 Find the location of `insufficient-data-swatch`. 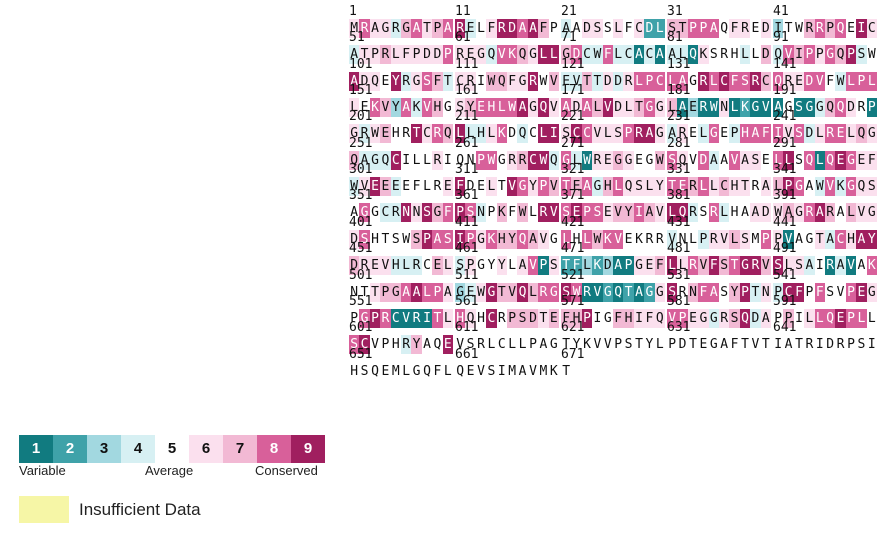

insufficient-data-swatch is located at coordinates (44, 509).